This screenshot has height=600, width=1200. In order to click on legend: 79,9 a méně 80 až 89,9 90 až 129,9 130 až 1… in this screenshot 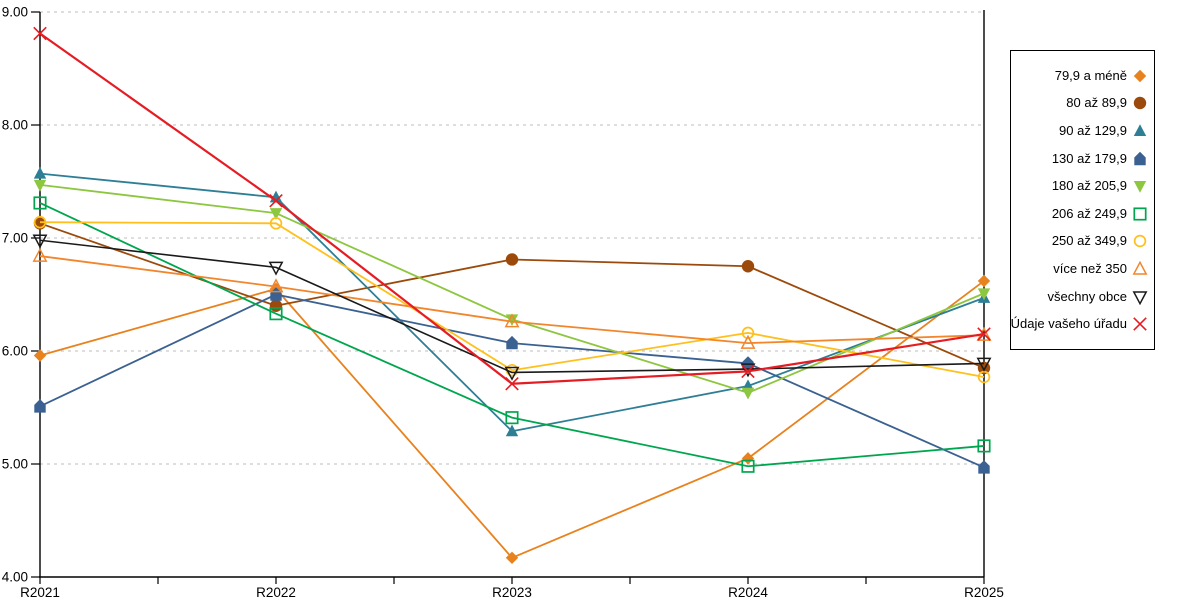, I will do `click(1082, 200)`.